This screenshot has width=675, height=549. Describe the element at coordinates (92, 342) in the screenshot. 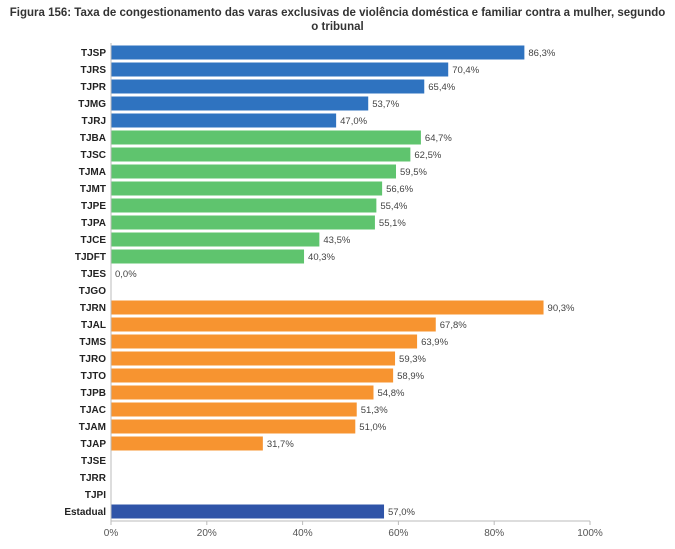

I see `category-label: TJMS` at that location.